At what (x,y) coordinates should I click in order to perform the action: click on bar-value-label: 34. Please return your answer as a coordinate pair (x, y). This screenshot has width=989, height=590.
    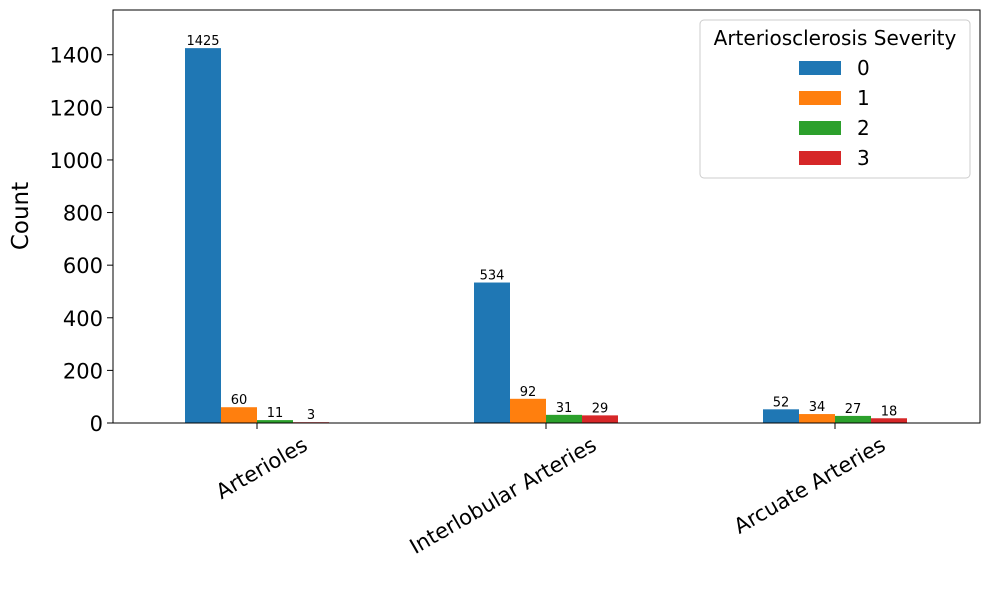
    Looking at the image, I should click on (817, 407).